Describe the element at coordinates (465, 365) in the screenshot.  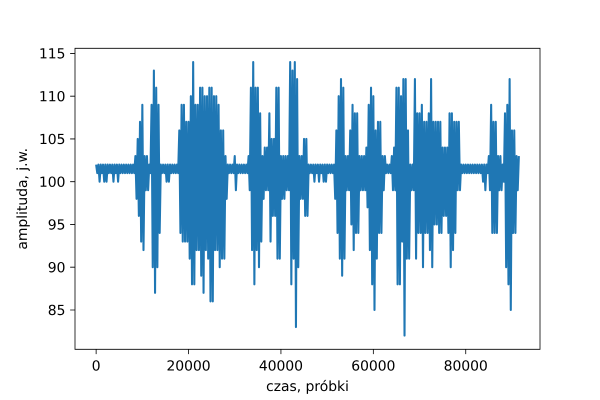
I see `x-tick-label: 80000` at that location.